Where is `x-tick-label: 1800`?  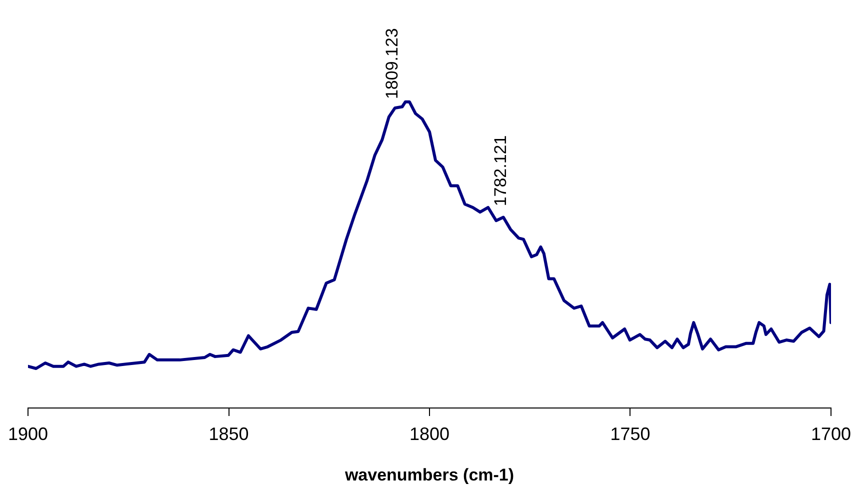 x-tick-label: 1800 is located at coordinates (429, 434).